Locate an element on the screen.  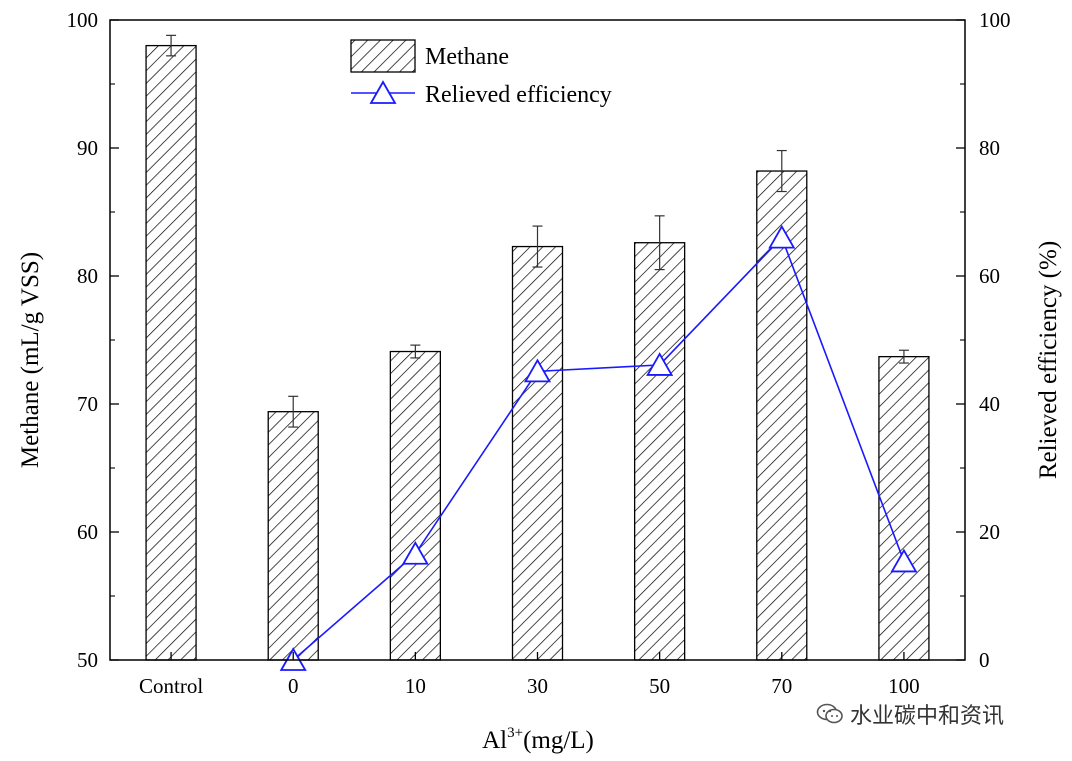
x-axis-title-sup: 3+ is located at coordinates (515, 733).